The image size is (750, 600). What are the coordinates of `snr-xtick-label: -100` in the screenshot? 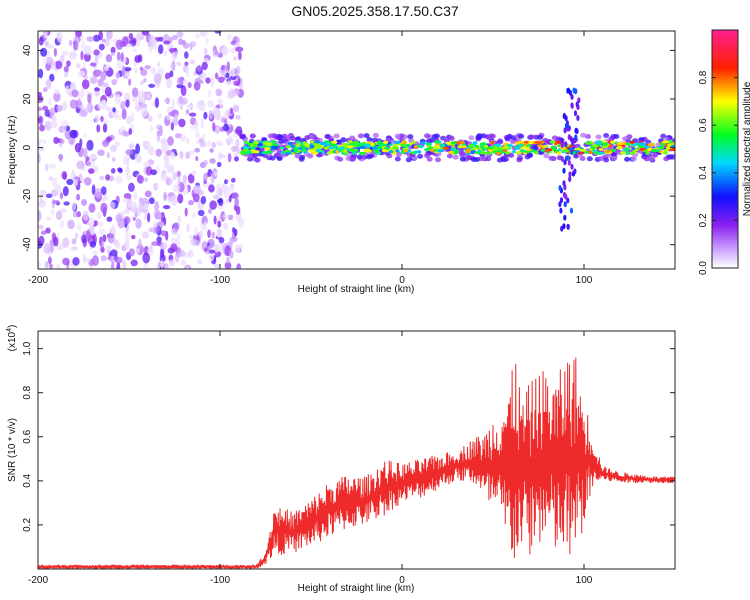 It's located at (220, 580).